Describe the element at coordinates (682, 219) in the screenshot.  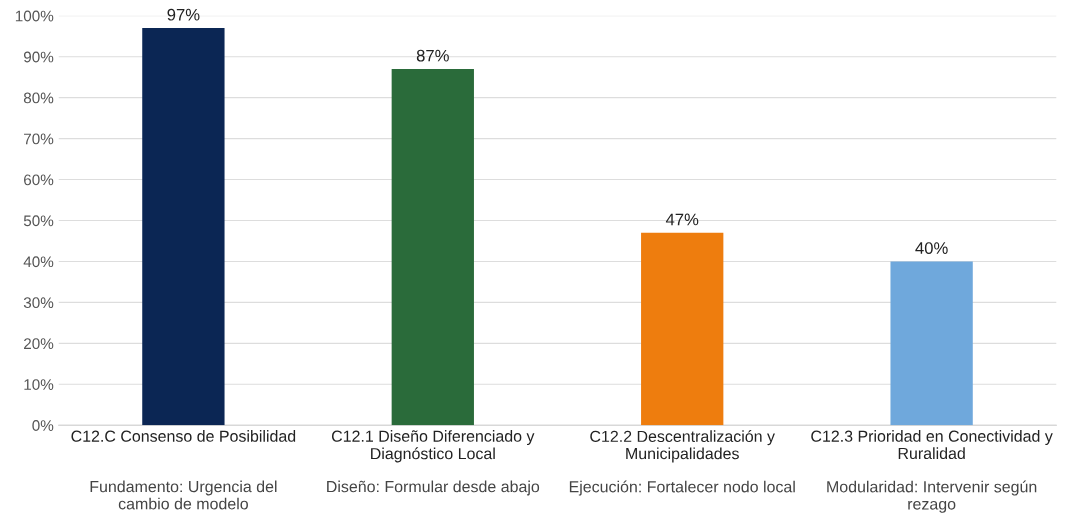
I see `data-label: 47%` at that location.